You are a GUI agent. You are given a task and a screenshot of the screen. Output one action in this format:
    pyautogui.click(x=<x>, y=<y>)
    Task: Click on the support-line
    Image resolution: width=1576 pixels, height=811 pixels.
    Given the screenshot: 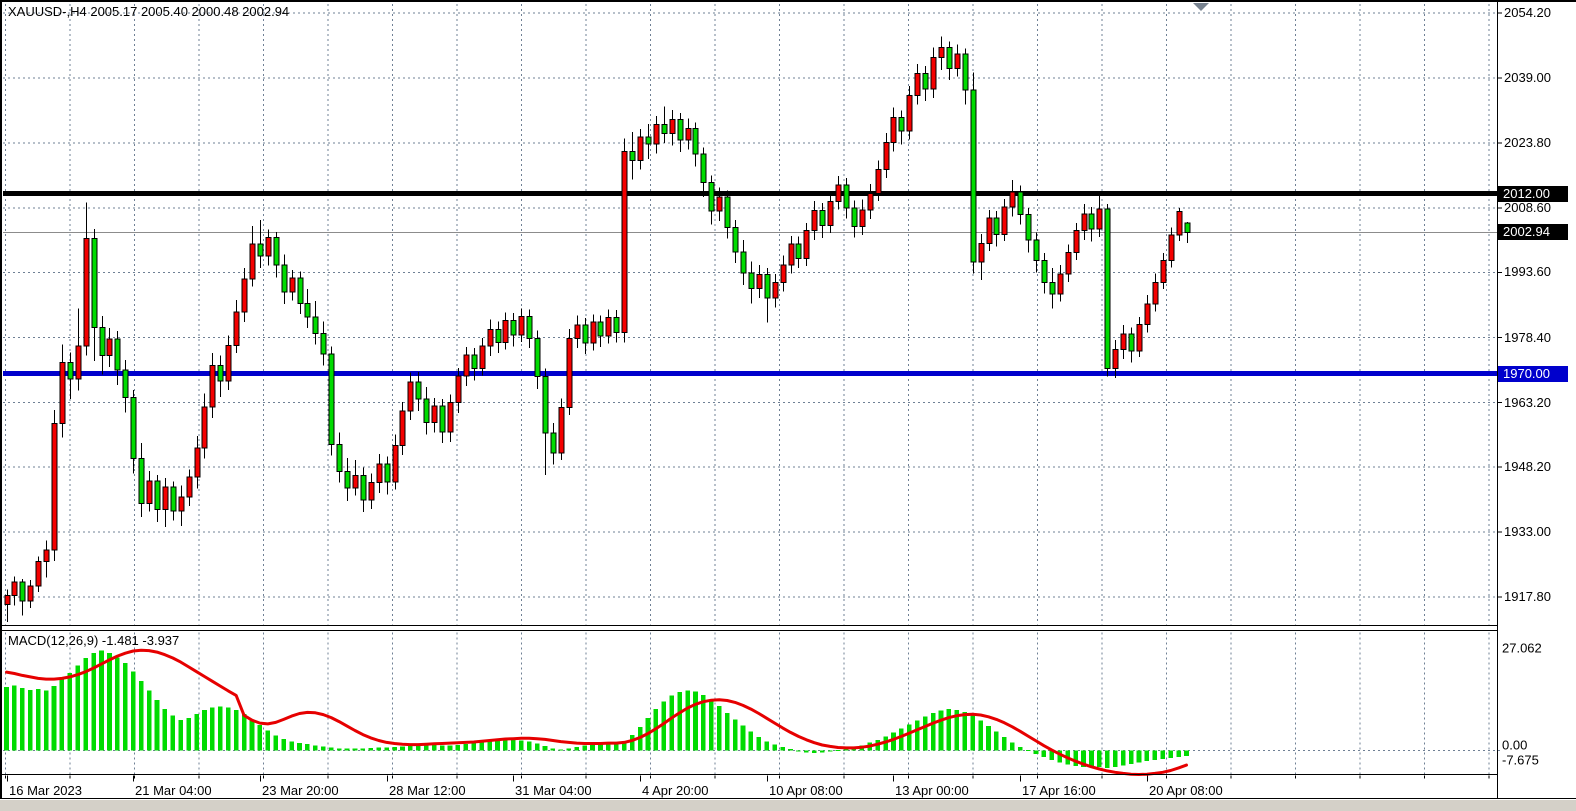 What is the action you would take?
    pyautogui.click(x=750, y=374)
    